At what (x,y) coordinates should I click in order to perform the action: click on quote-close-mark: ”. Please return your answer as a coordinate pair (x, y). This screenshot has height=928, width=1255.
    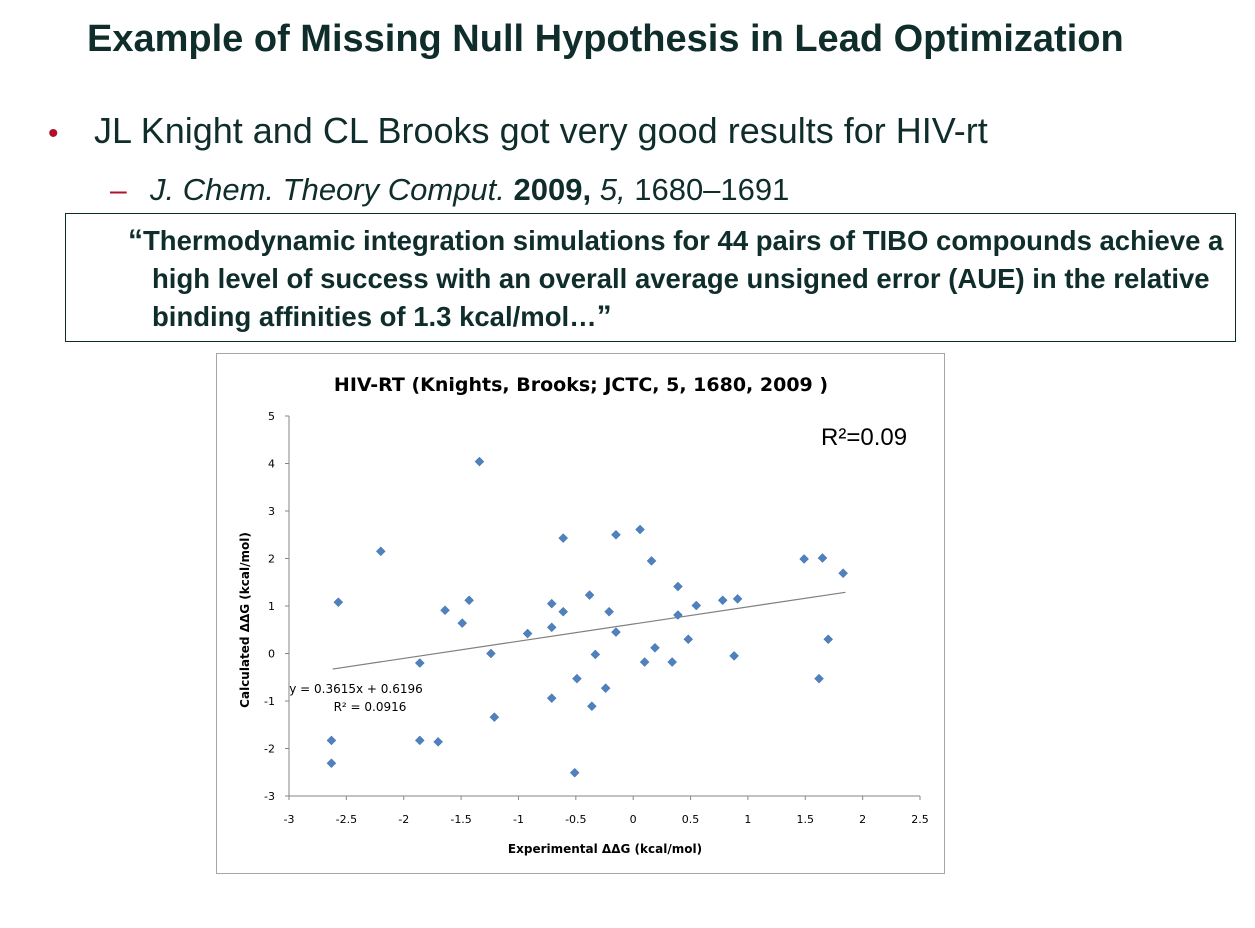
    Looking at the image, I should click on (604, 316).